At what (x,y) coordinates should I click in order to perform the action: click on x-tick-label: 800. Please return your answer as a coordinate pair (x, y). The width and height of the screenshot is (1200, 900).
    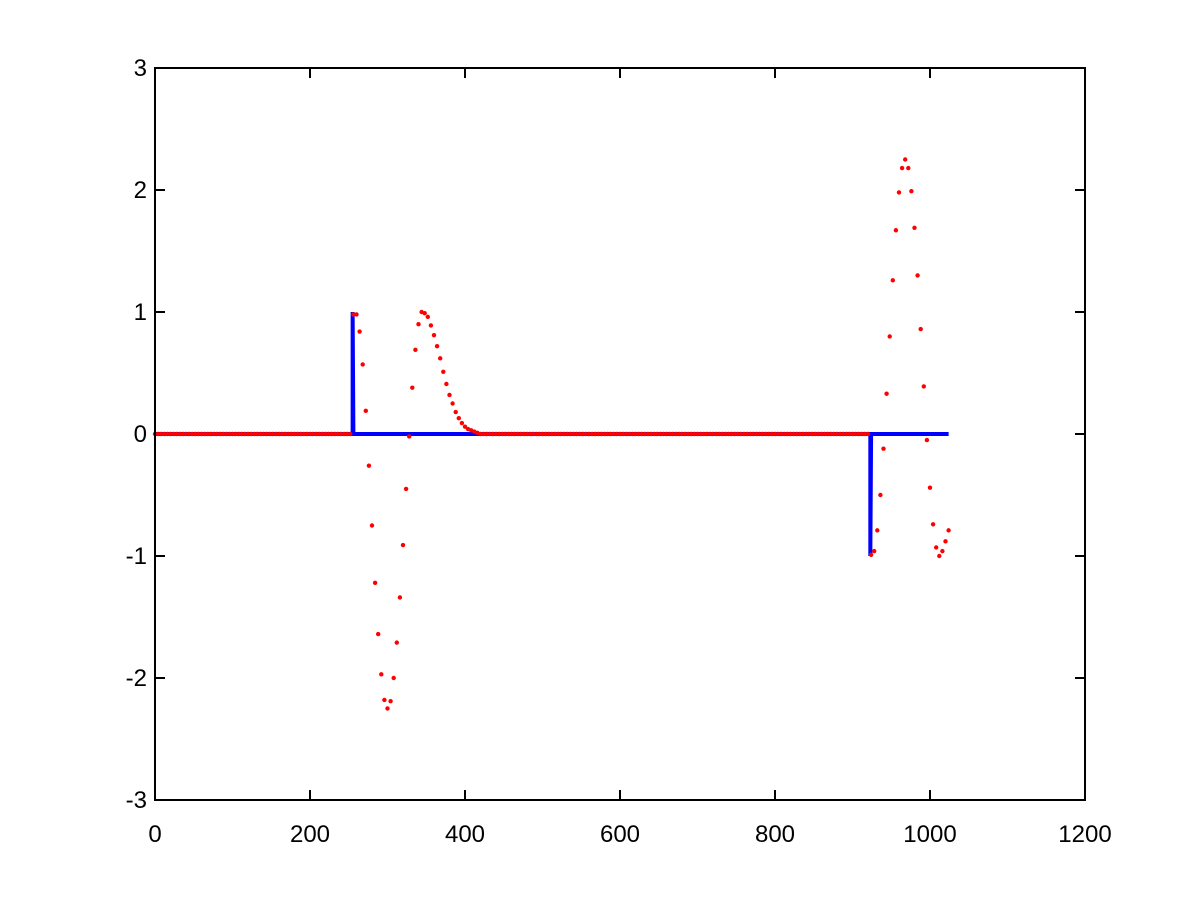
    Looking at the image, I should click on (775, 834).